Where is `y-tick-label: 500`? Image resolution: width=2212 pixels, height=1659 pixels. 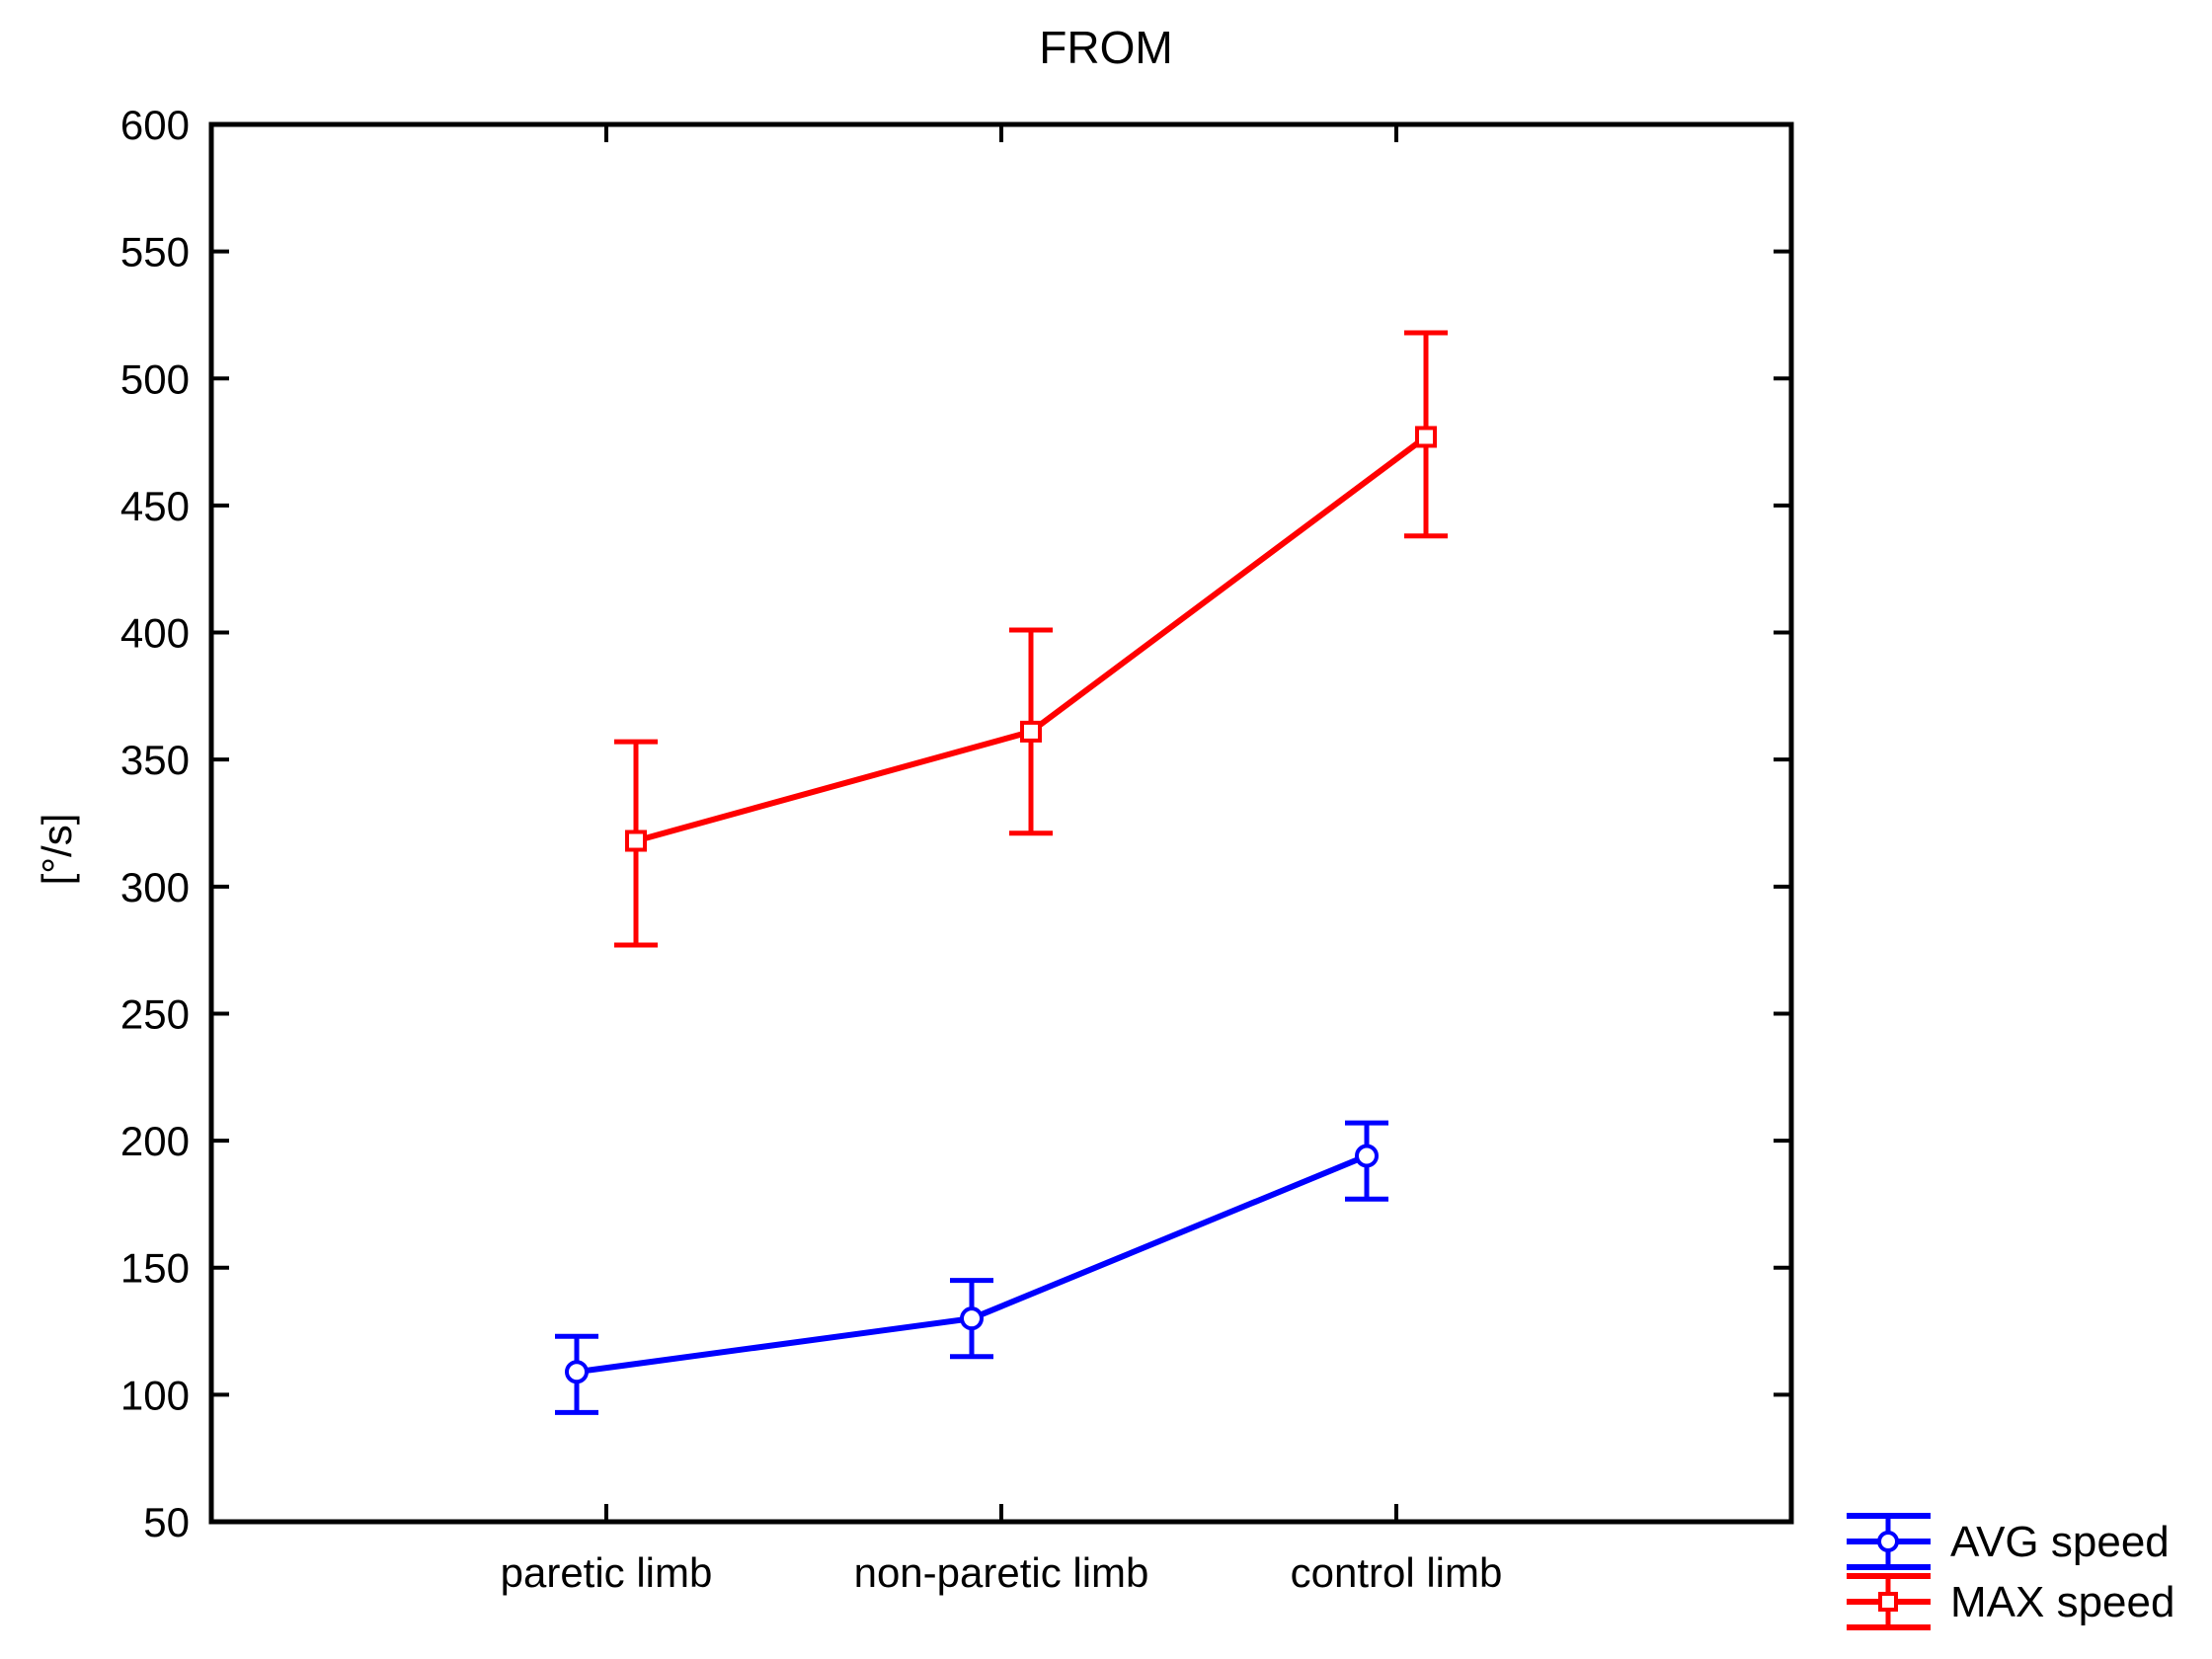 y-tick-label: 500 is located at coordinates (155, 379).